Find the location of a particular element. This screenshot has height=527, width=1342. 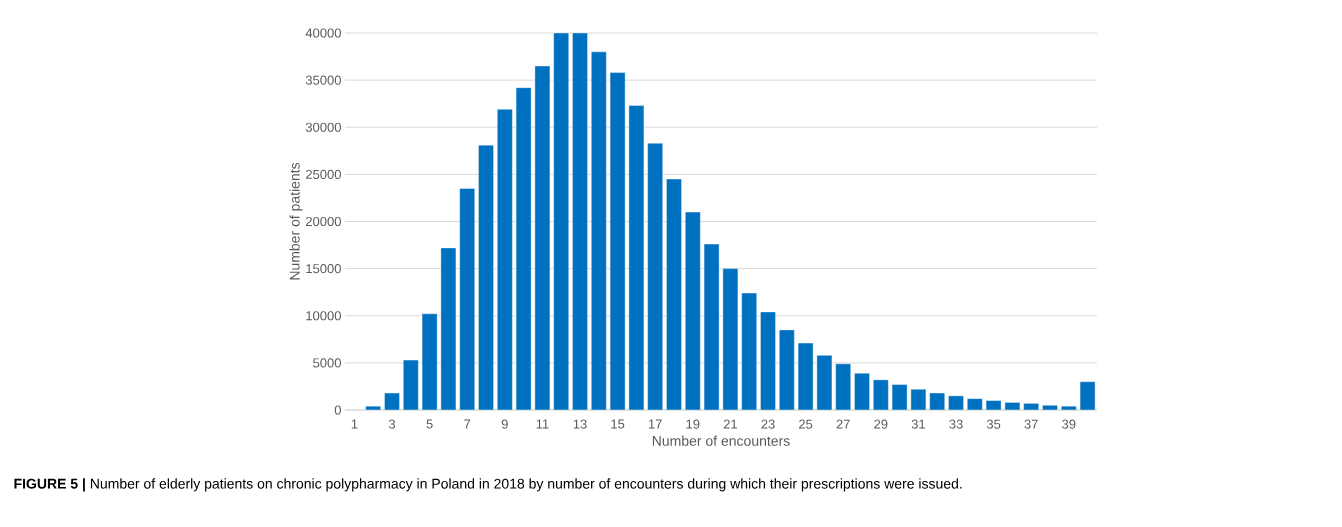

x-tick-label: 33 is located at coordinates (956, 424).